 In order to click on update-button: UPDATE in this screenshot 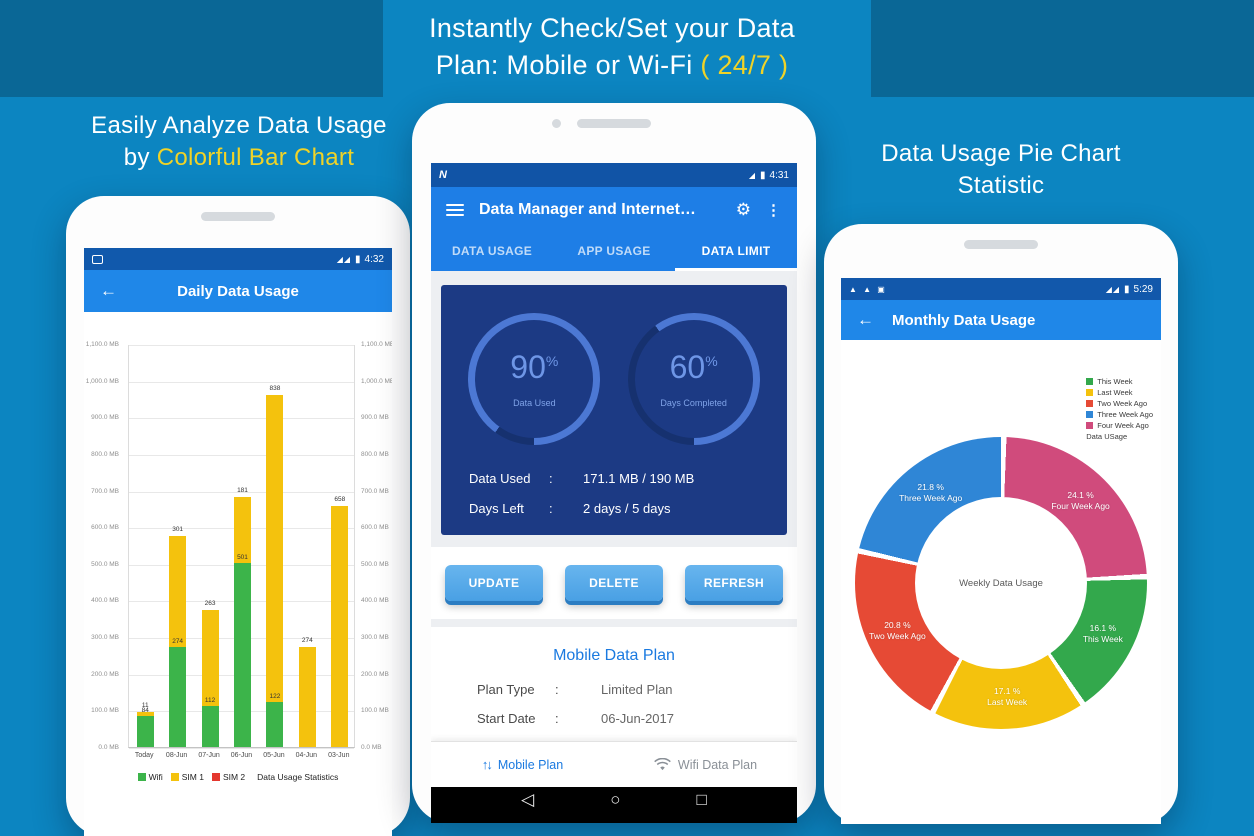, I will do `click(494, 583)`.